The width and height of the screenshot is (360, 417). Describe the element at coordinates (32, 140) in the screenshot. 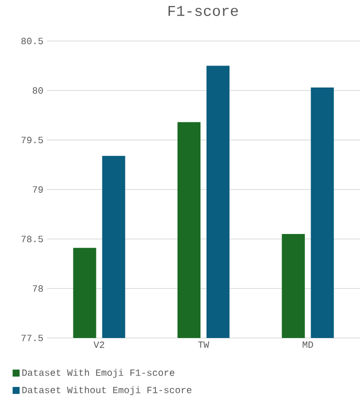

I see `y-tick-label: 79.5` at that location.